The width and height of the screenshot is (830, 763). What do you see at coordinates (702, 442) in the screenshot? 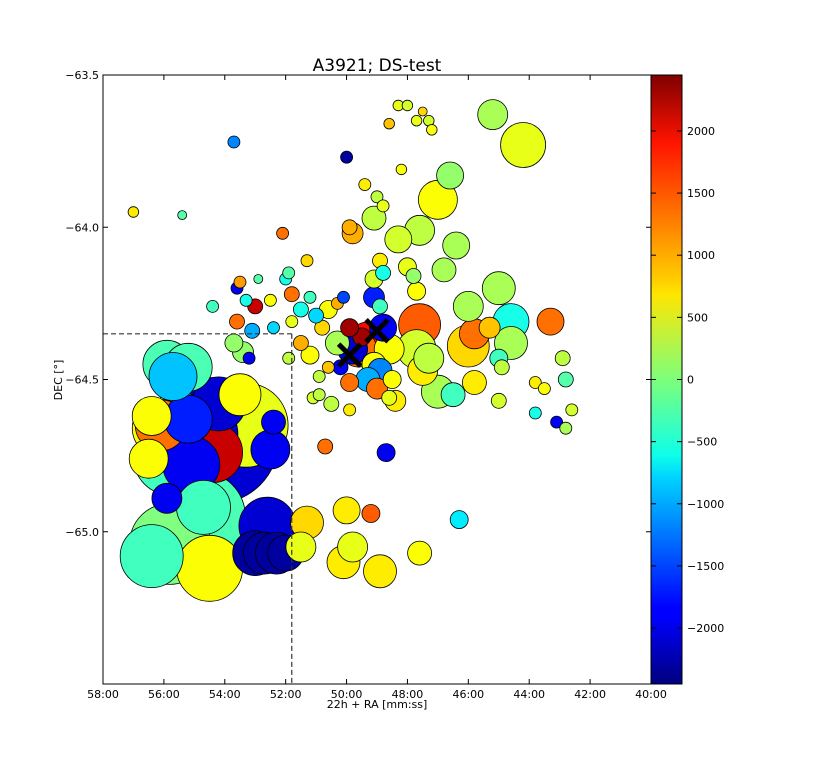
I see `colorbar-tick-label: −500` at bounding box center [702, 442].